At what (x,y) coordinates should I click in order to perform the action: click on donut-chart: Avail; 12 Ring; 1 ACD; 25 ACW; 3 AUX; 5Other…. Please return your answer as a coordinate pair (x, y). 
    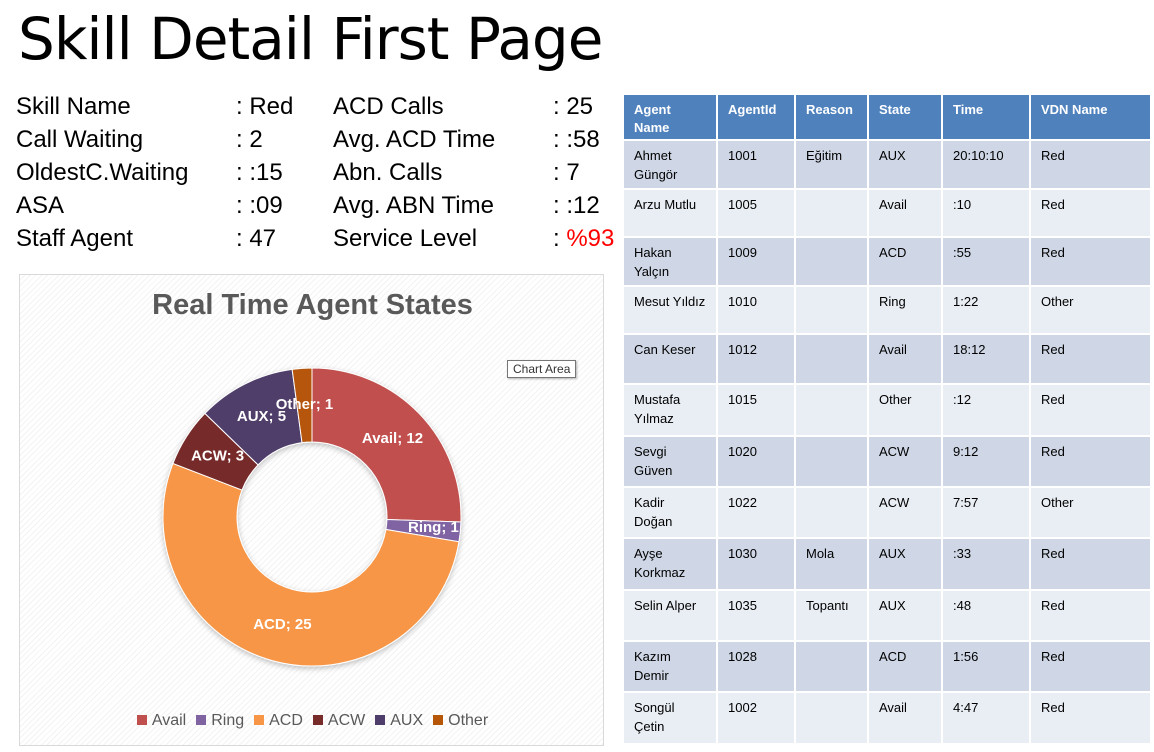
    Looking at the image, I should click on (312, 517).